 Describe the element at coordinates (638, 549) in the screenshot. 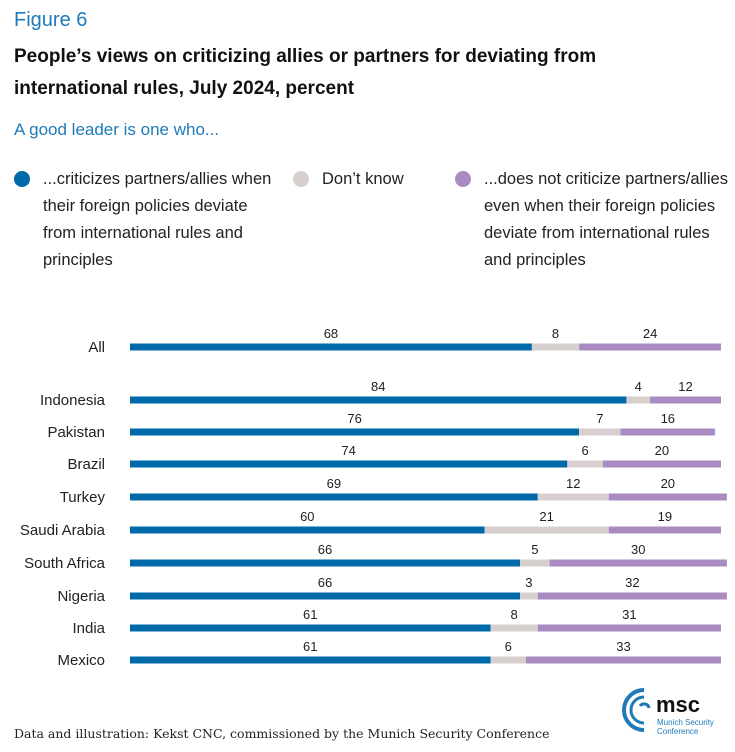

I see `data-label-not-criticize: 30` at that location.